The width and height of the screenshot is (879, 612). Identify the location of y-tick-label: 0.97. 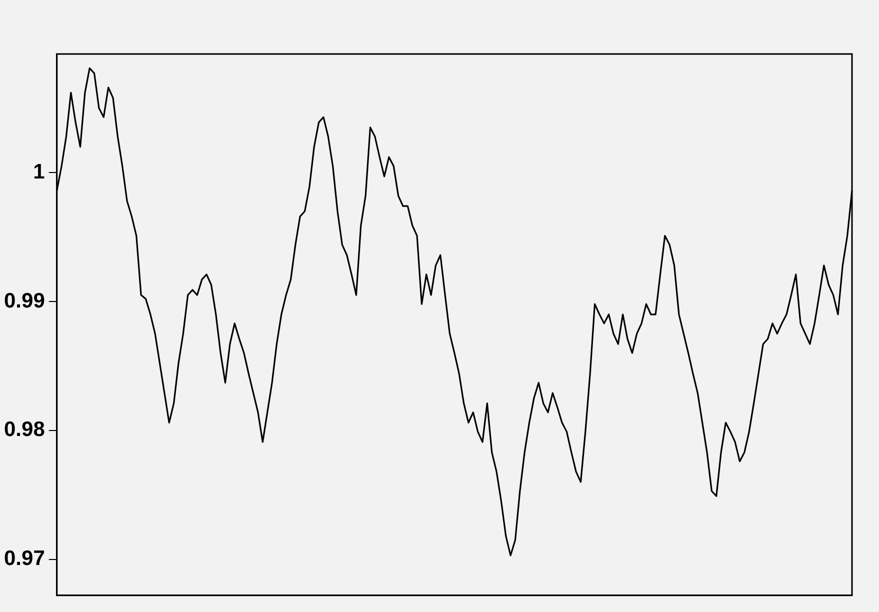
(24, 558).